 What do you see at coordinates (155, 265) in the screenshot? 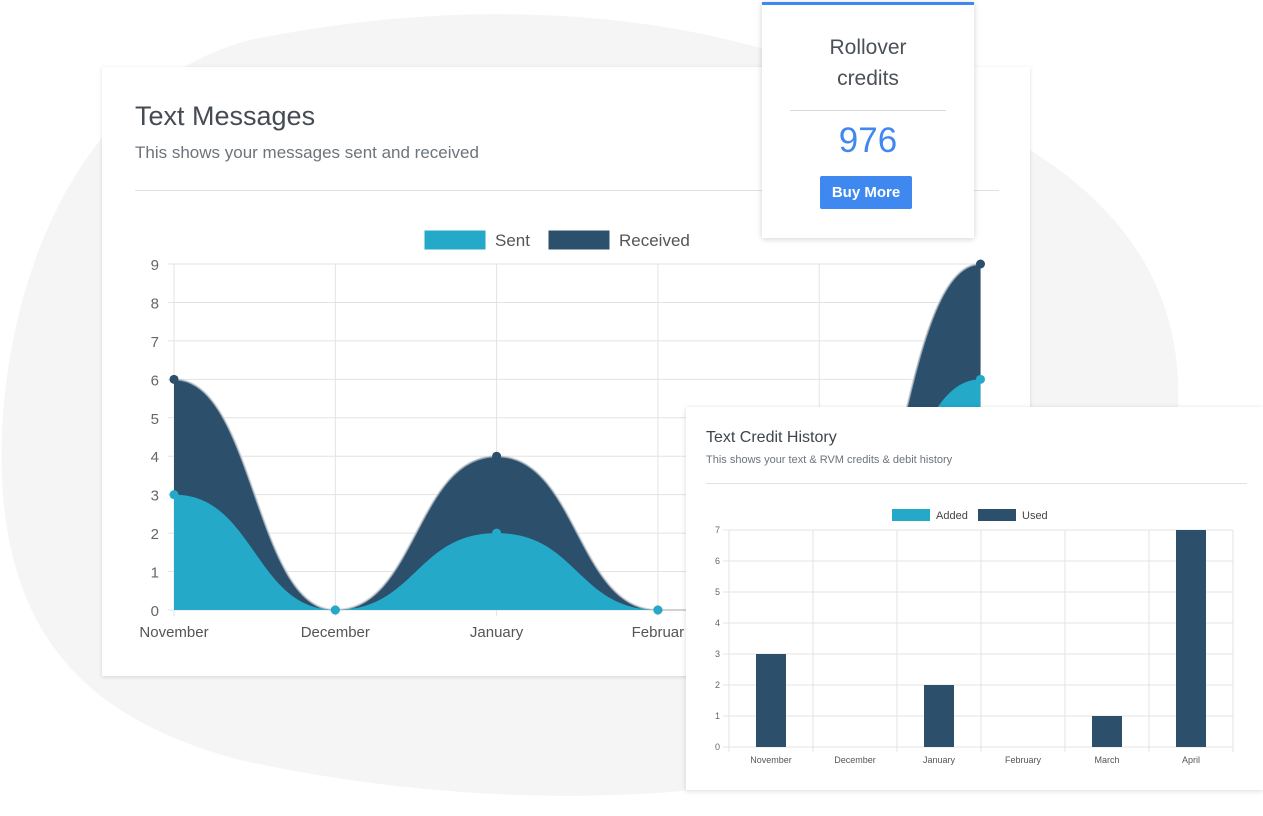
I see `y-tick-label: 9` at bounding box center [155, 265].